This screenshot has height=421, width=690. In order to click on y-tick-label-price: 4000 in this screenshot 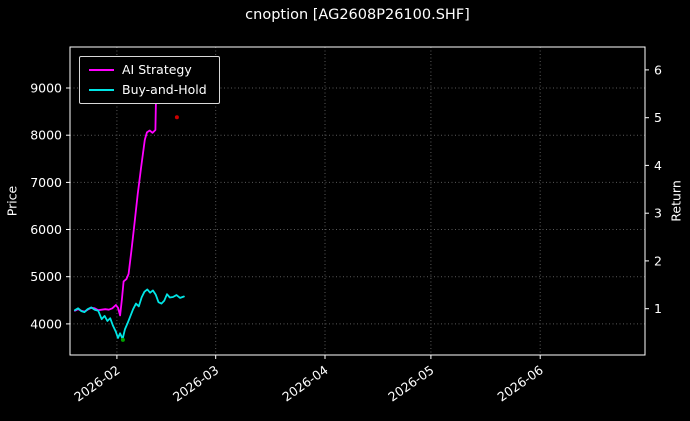, I will do `click(46, 323)`.